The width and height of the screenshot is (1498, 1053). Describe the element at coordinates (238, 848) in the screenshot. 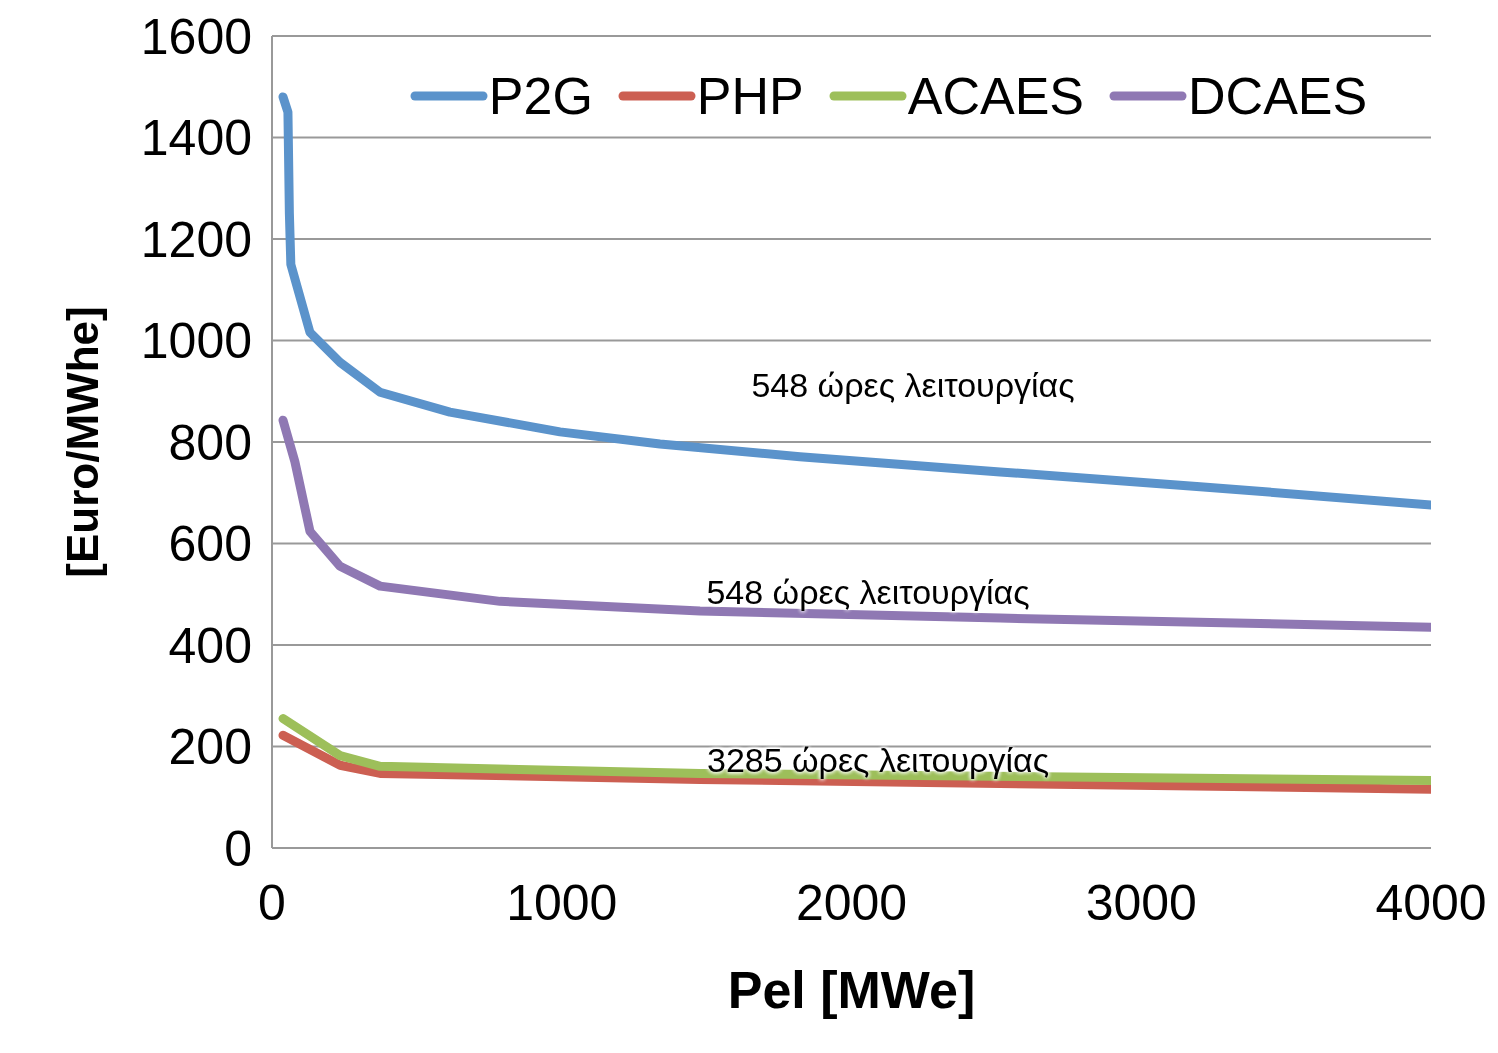

I see `y-tick-label: 0` at that location.